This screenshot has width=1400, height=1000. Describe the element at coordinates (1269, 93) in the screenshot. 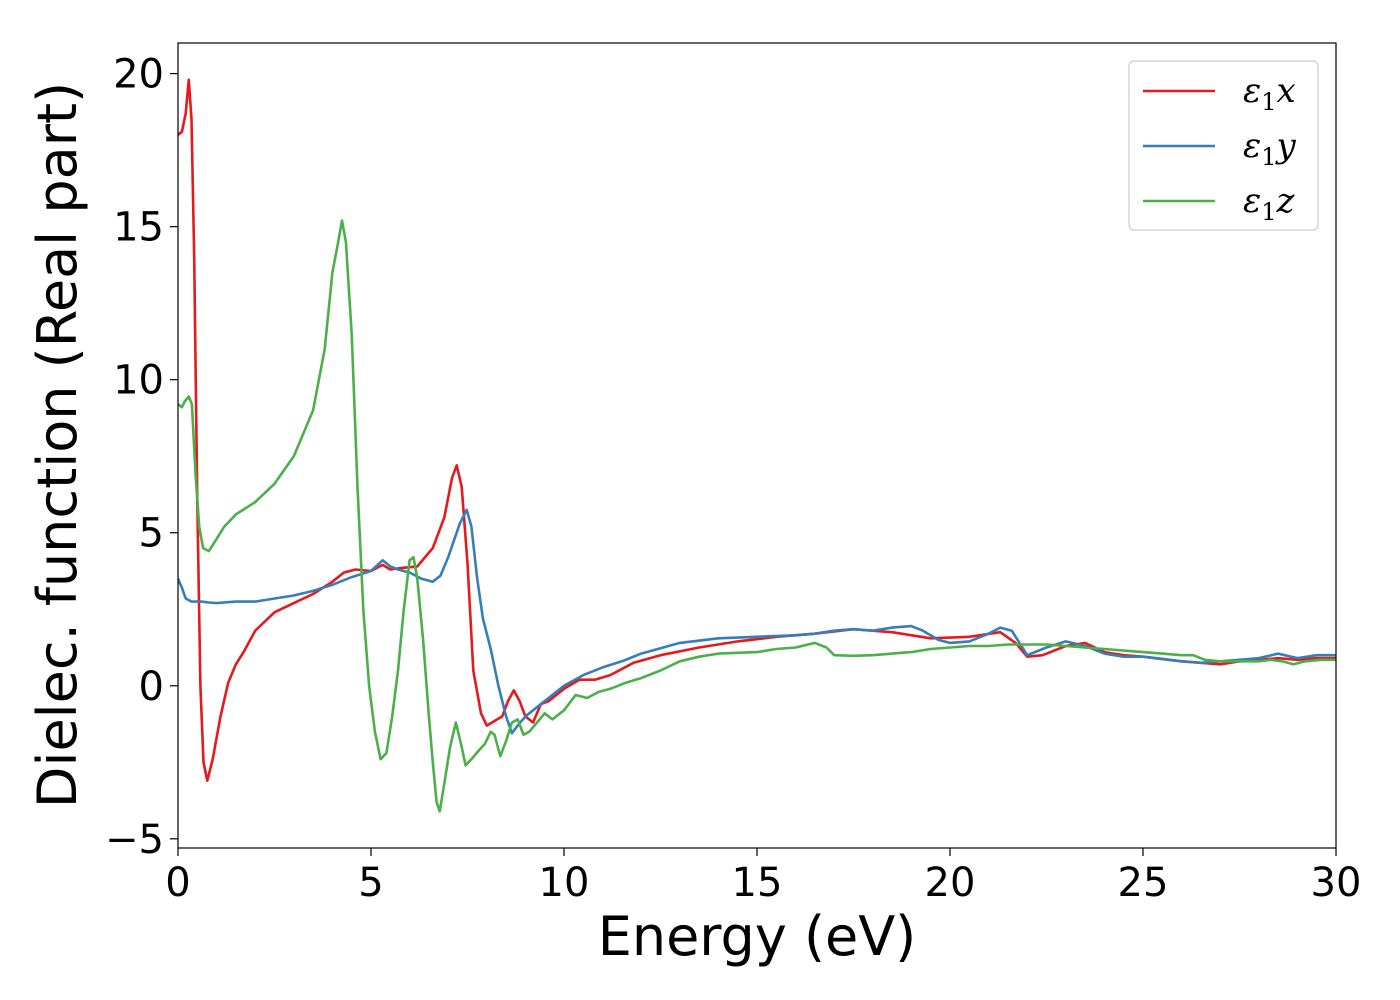

I see `legend-label: ε1x` at that location.